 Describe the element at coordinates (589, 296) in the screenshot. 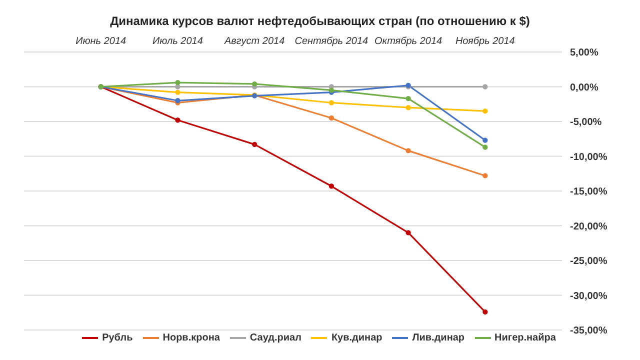

I see `y-tick-label: -30,00%` at that location.